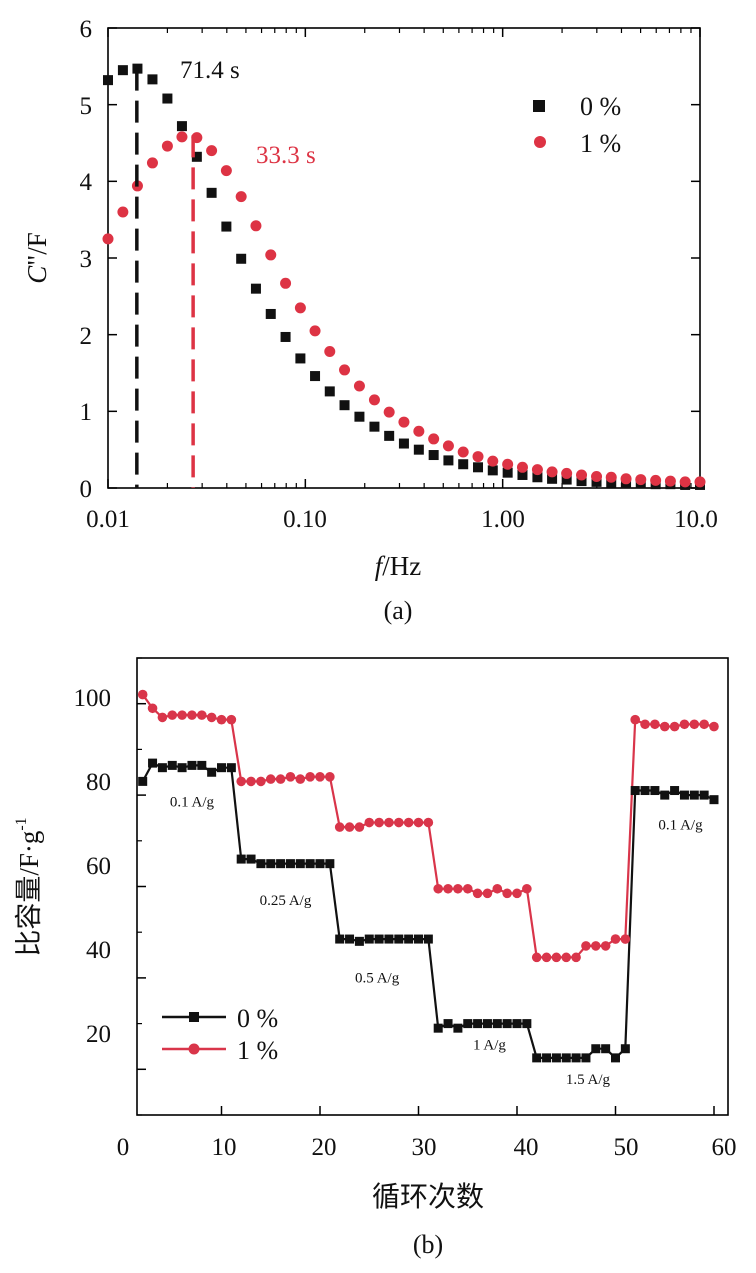 This screenshot has height=1273, width=756. Describe the element at coordinates (220, 1034) in the screenshot. I see `chart-b-legend: 0 % 1 %` at that location.